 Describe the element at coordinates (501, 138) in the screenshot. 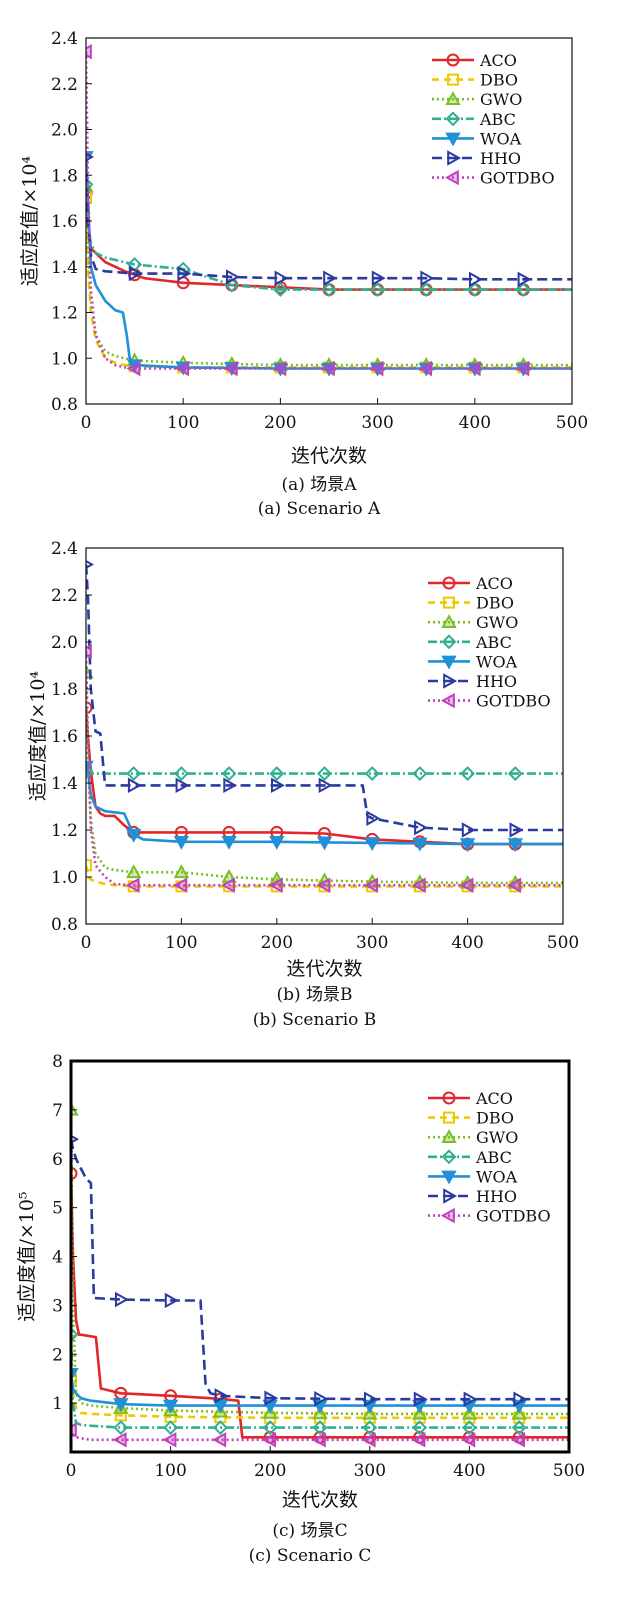

I see `legend-label-woa: WOA` at that location.